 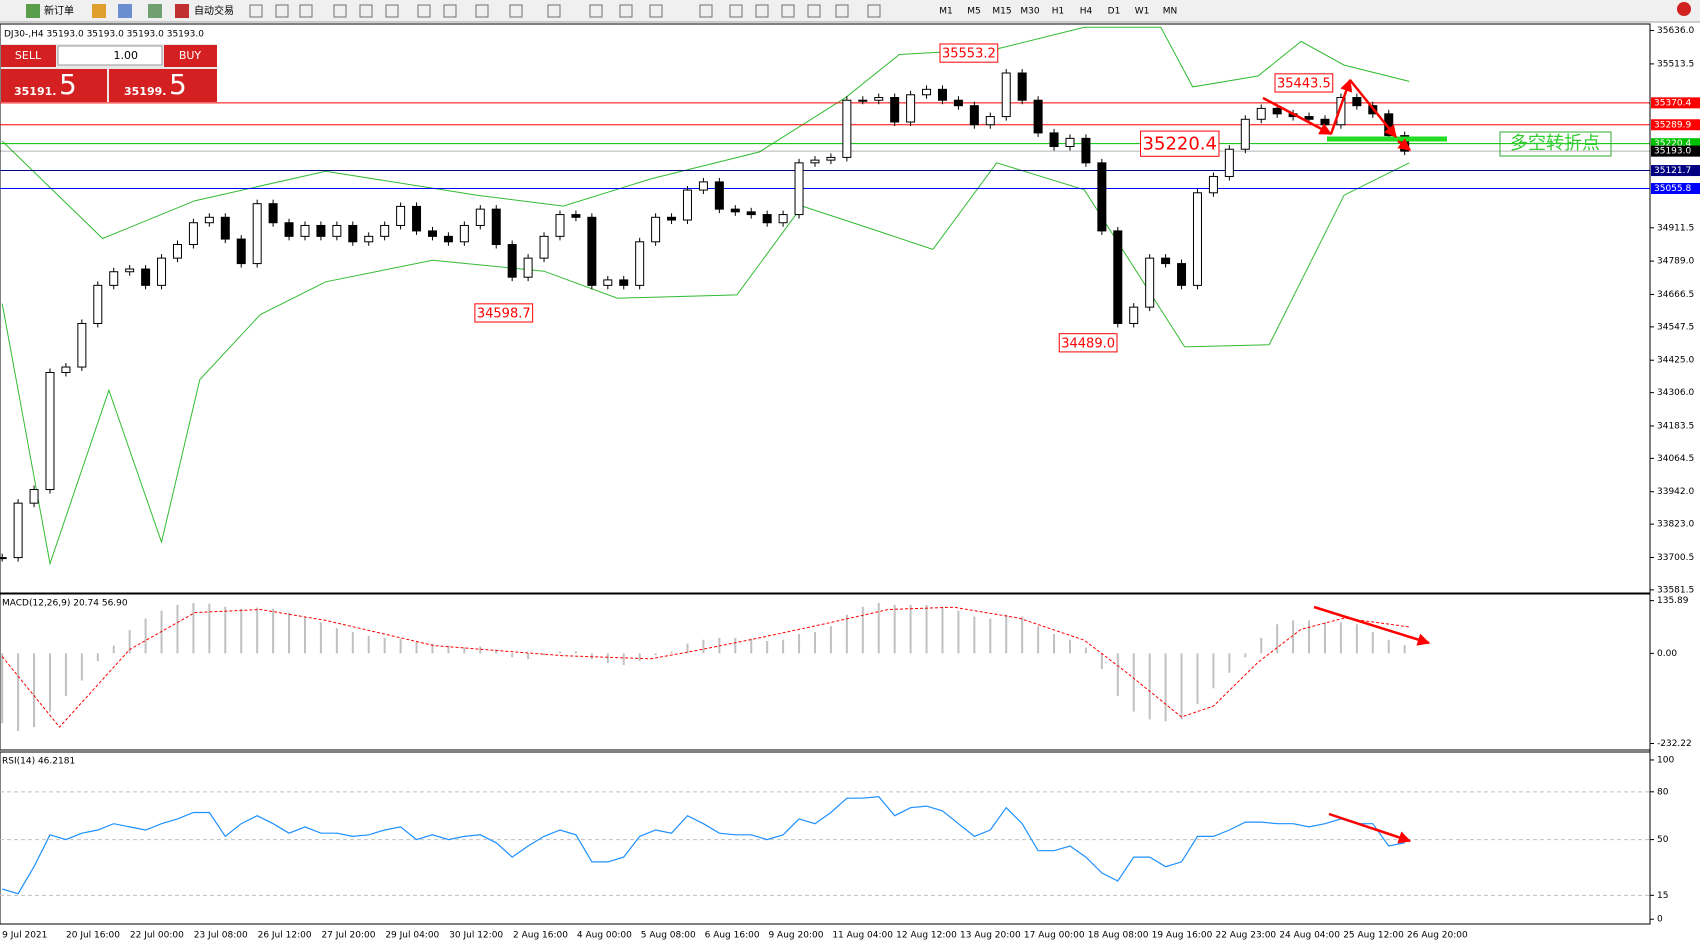 I want to click on y-tick-label: 33823.0, so click(x=1675, y=525).